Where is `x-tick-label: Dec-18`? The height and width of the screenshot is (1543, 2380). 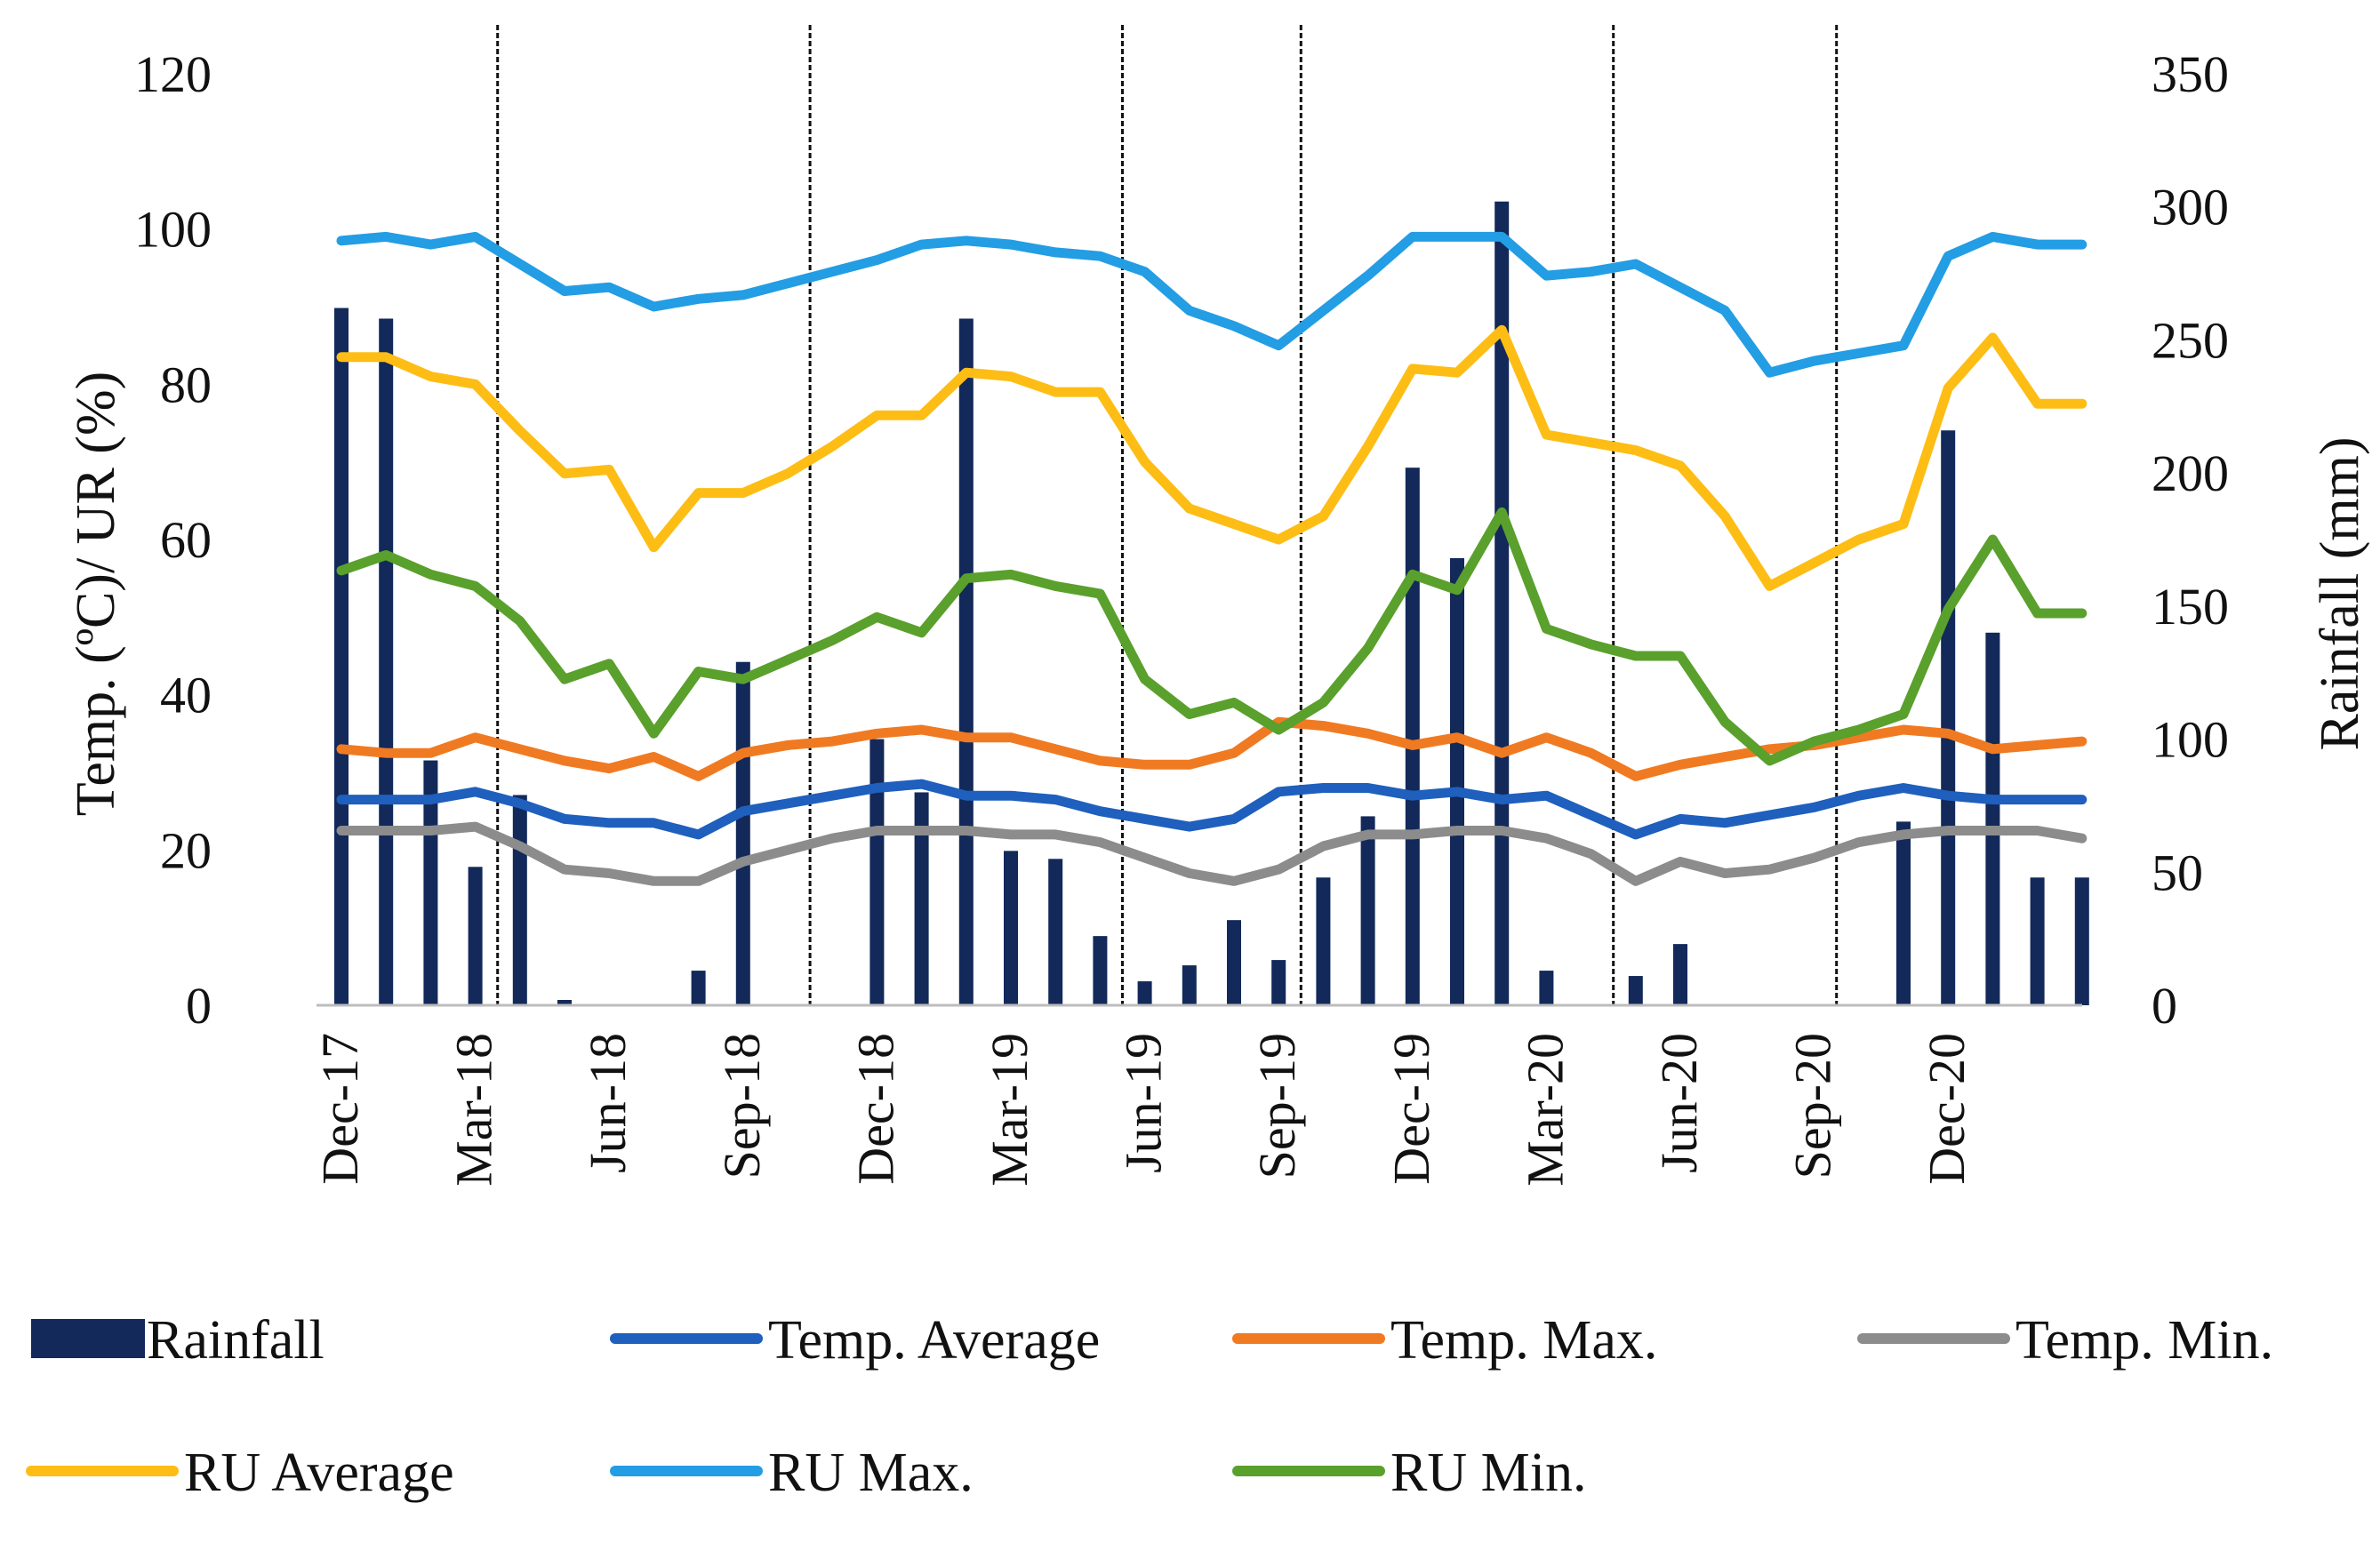
x-tick-label: Dec-18 is located at coordinates (875, 1109).